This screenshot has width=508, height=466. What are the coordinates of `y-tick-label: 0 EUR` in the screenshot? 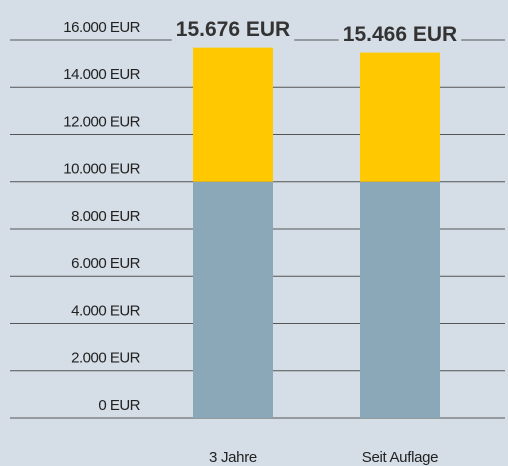 It's located at (119, 405).